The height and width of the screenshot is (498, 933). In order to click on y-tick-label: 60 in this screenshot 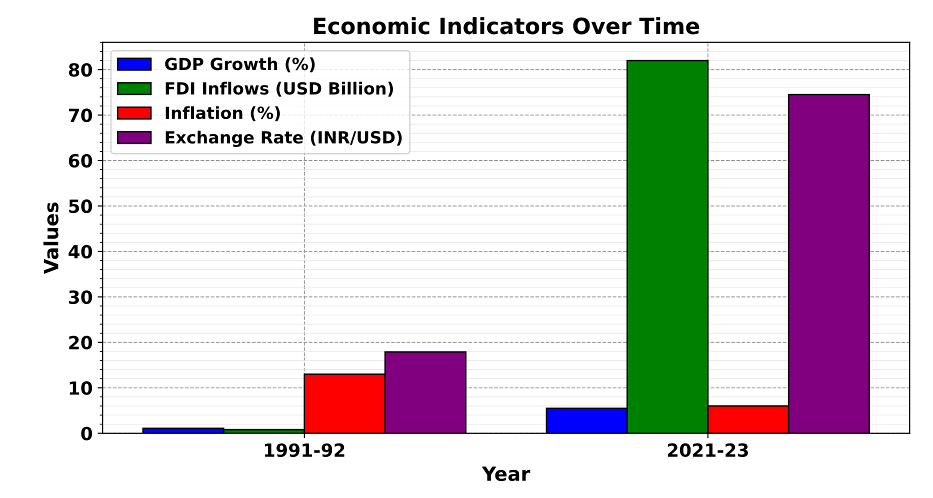, I will do `click(80, 161)`.